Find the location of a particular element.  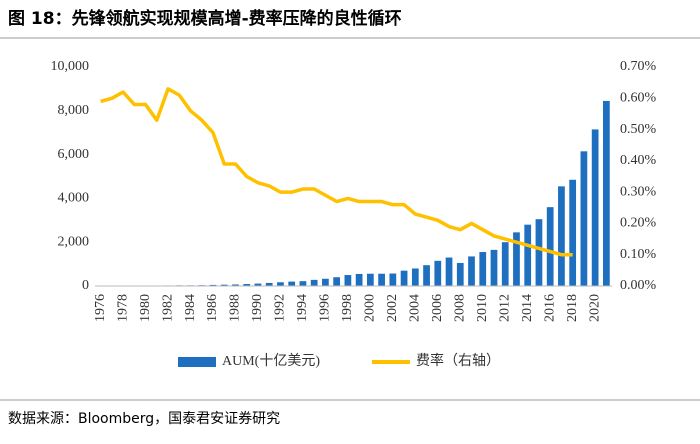

y2-tick-label: 0.50% is located at coordinates (638, 129).